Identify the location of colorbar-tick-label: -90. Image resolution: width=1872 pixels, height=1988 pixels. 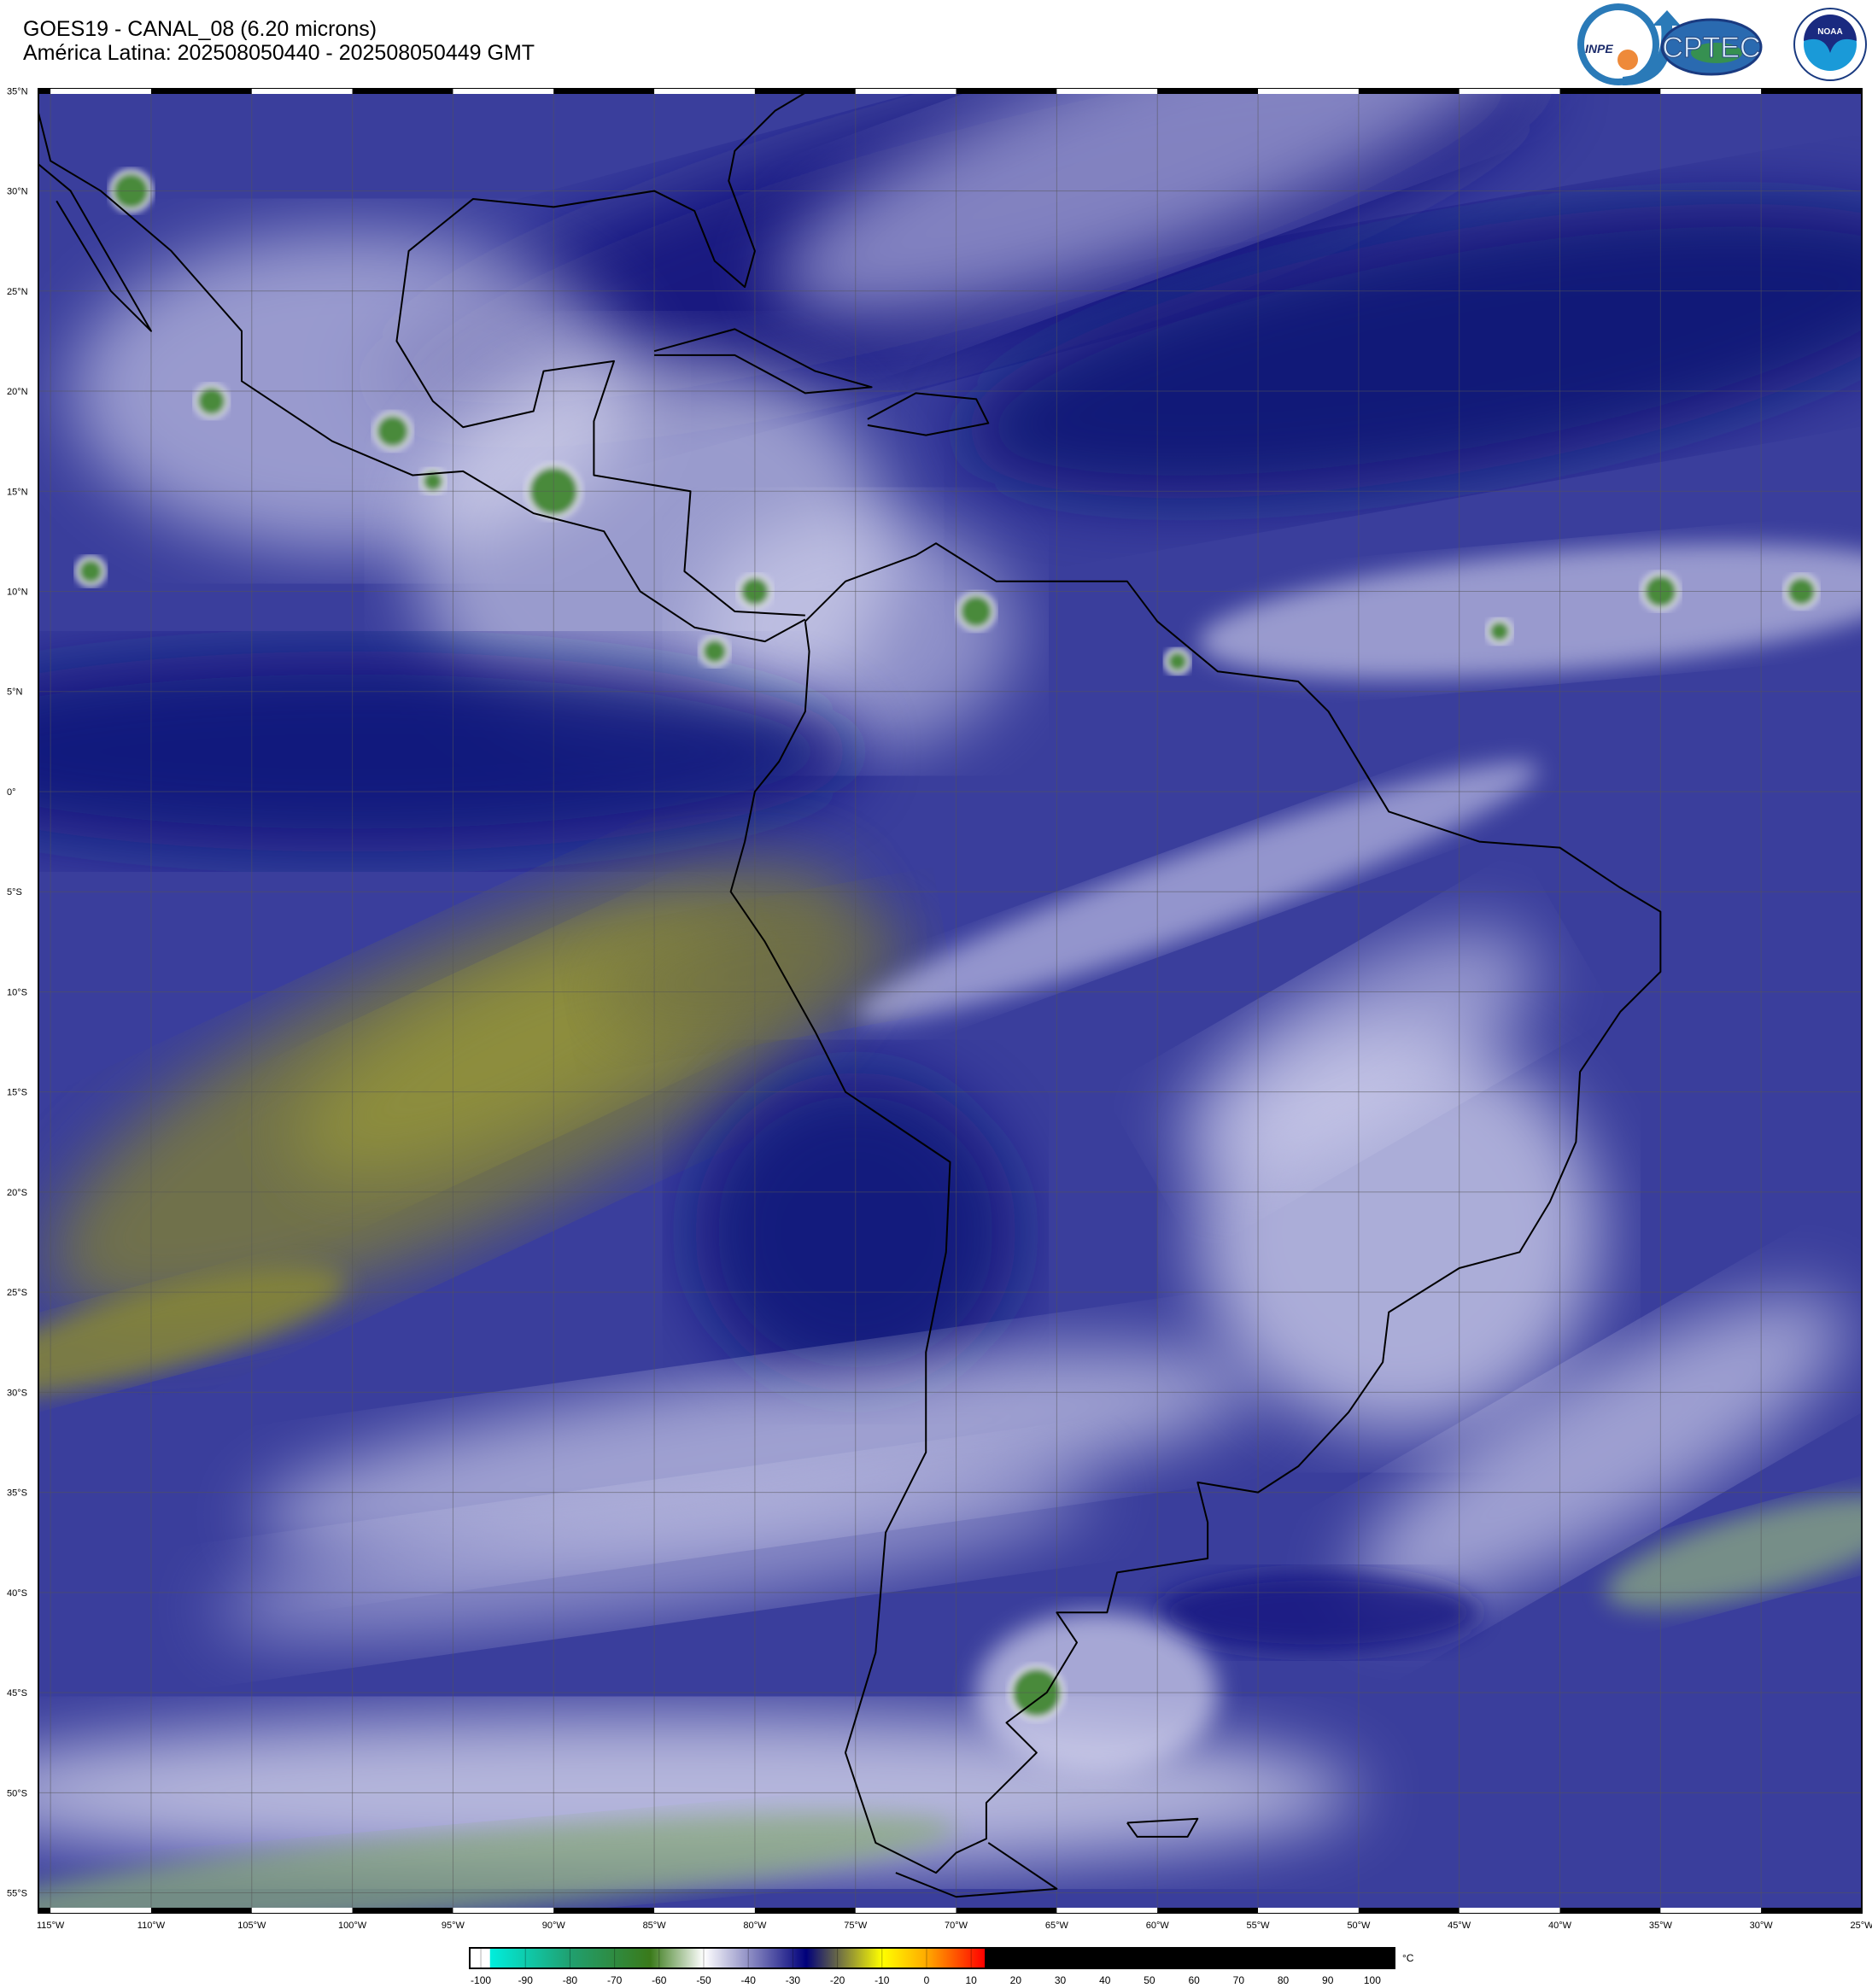
(526, 1980).